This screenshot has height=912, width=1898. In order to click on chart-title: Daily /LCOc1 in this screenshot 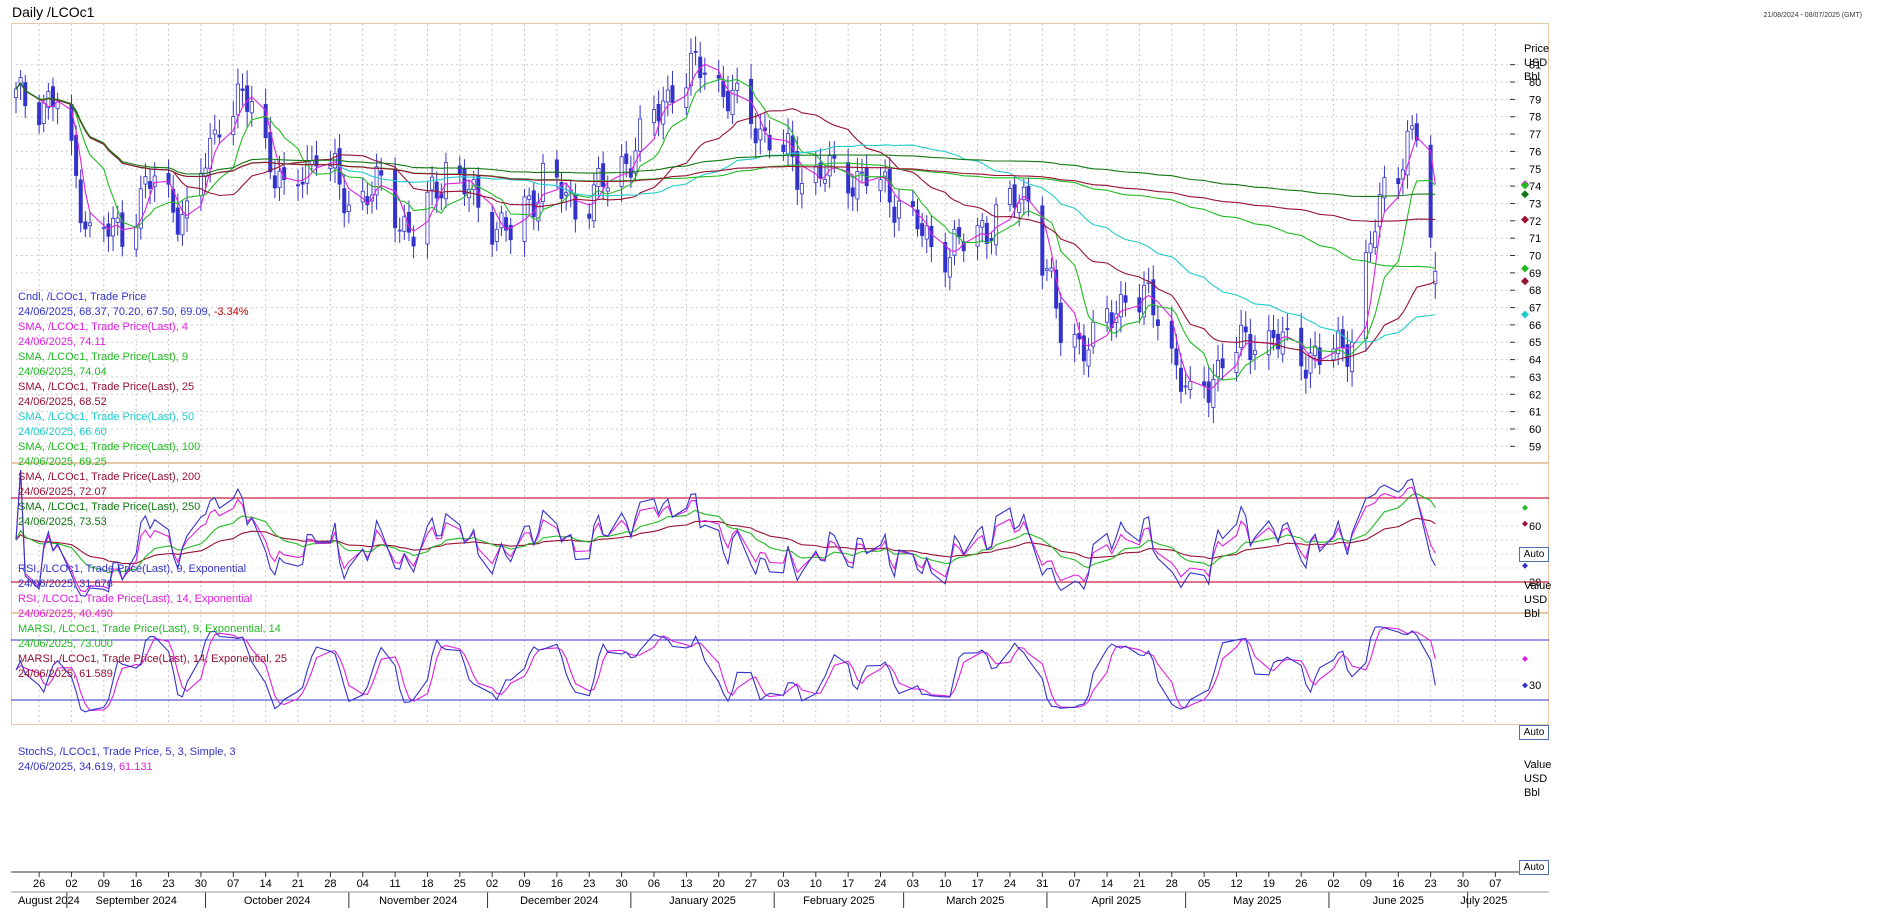, I will do `click(53, 12)`.